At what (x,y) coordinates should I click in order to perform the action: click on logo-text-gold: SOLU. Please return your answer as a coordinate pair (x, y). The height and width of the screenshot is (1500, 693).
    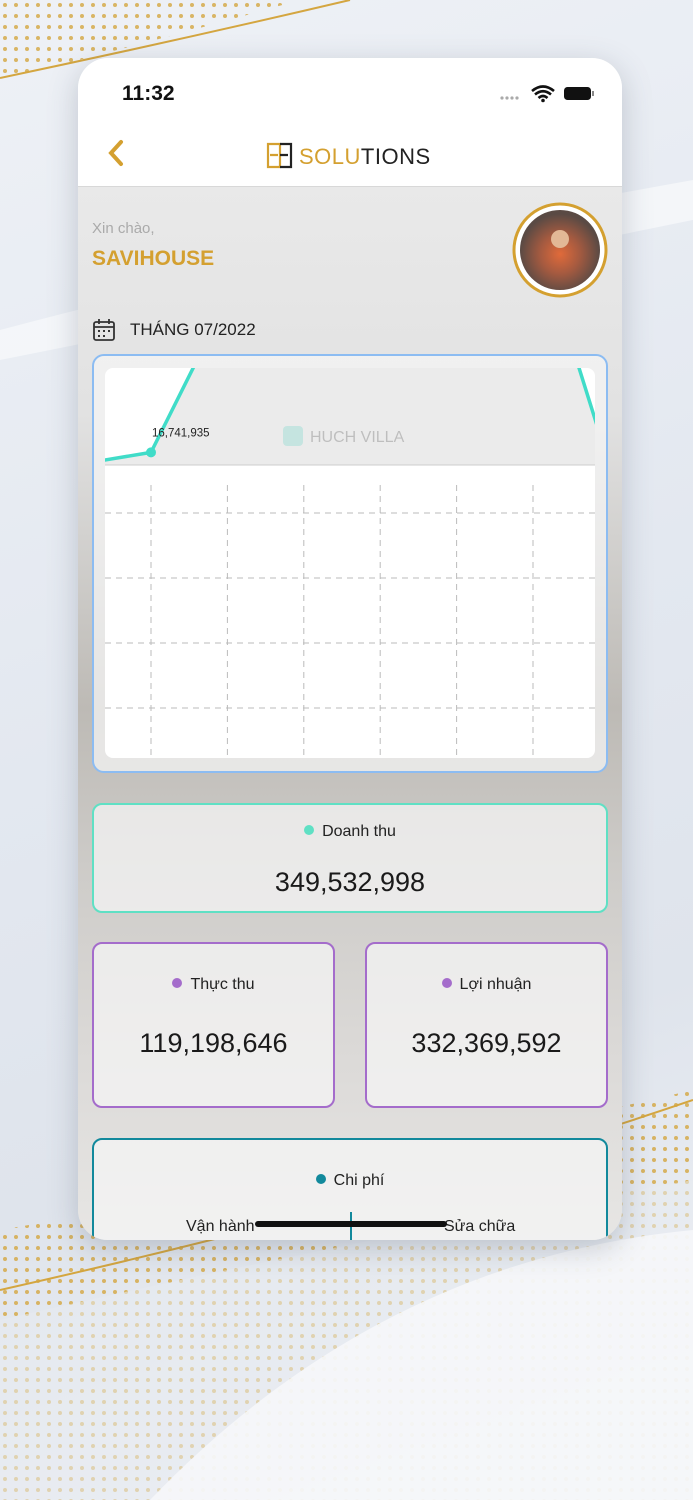
    Looking at the image, I should click on (330, 156).